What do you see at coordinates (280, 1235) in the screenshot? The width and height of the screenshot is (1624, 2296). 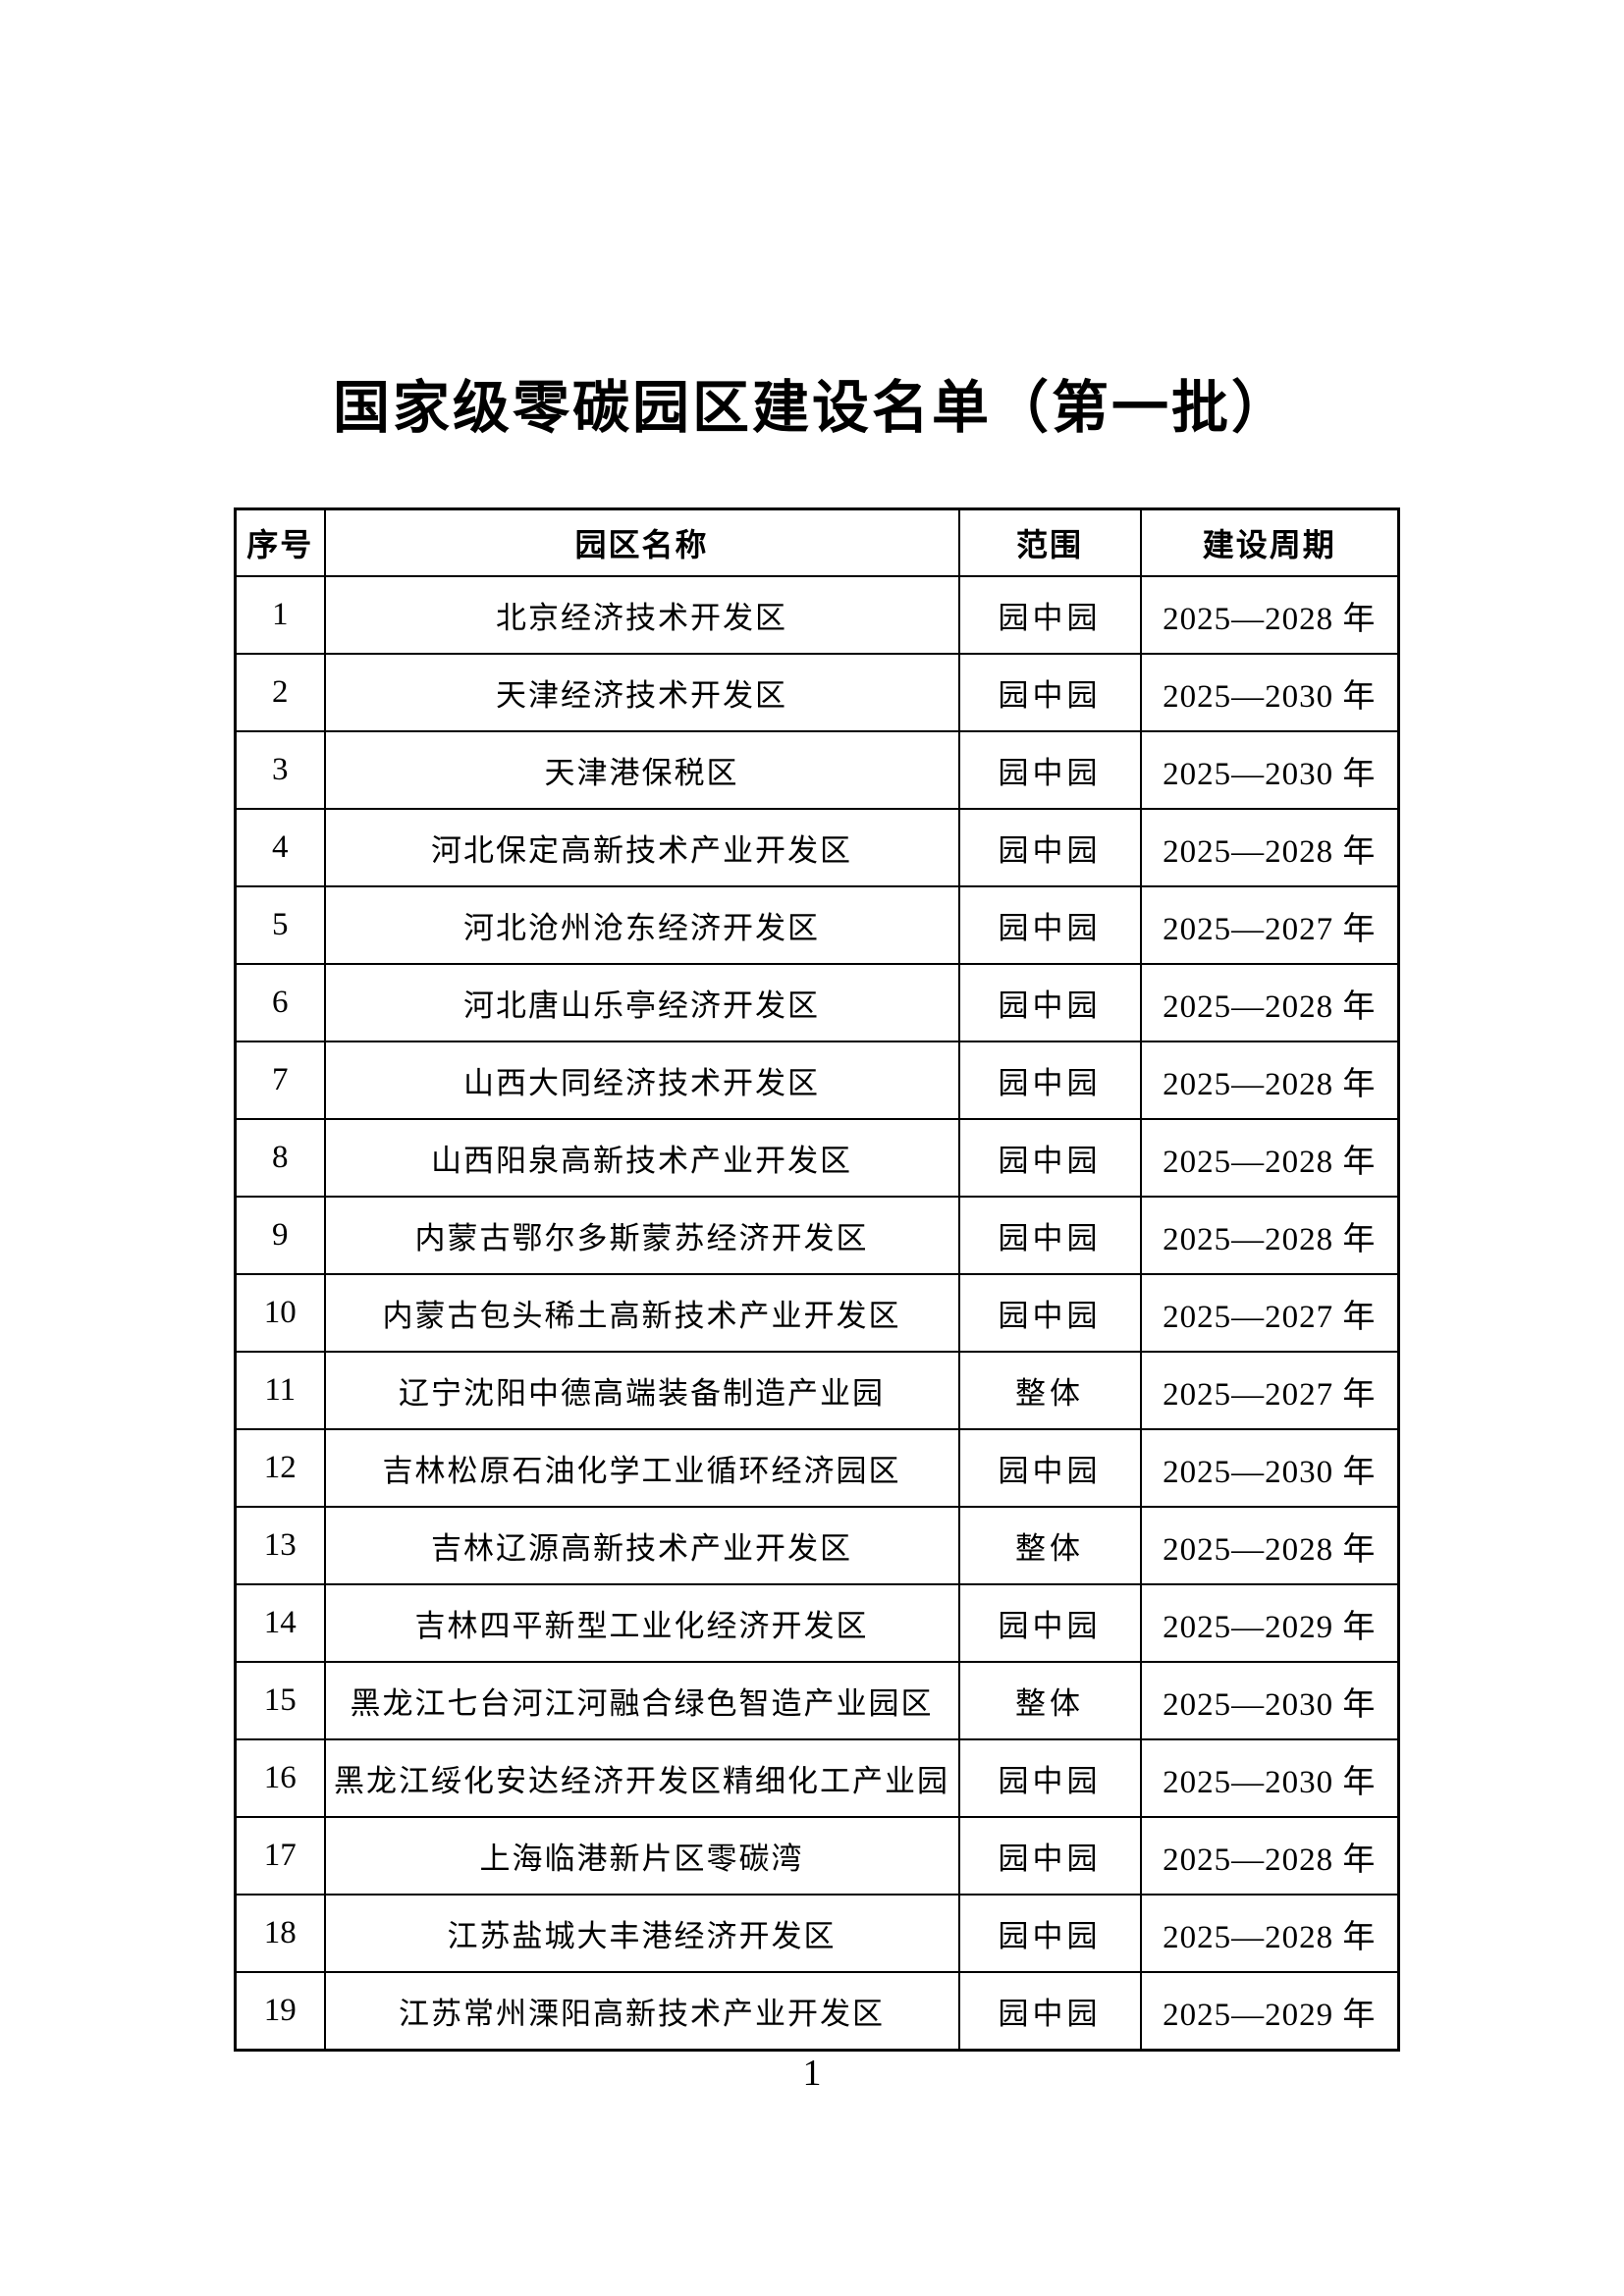 I see `row-number-cell: 9` at bounding box center [280, 1235].